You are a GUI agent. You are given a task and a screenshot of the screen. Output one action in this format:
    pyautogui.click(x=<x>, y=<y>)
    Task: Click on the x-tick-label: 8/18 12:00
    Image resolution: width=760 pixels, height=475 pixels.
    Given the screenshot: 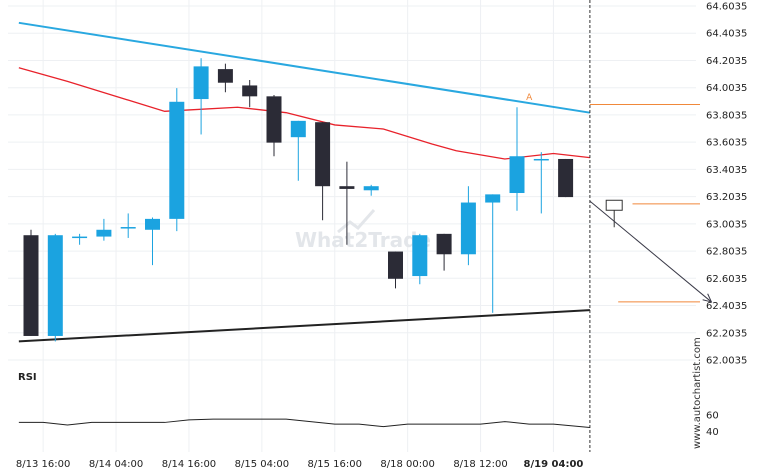 What is the action you would take?
    pyautogui.click(x=480, y=464)
    